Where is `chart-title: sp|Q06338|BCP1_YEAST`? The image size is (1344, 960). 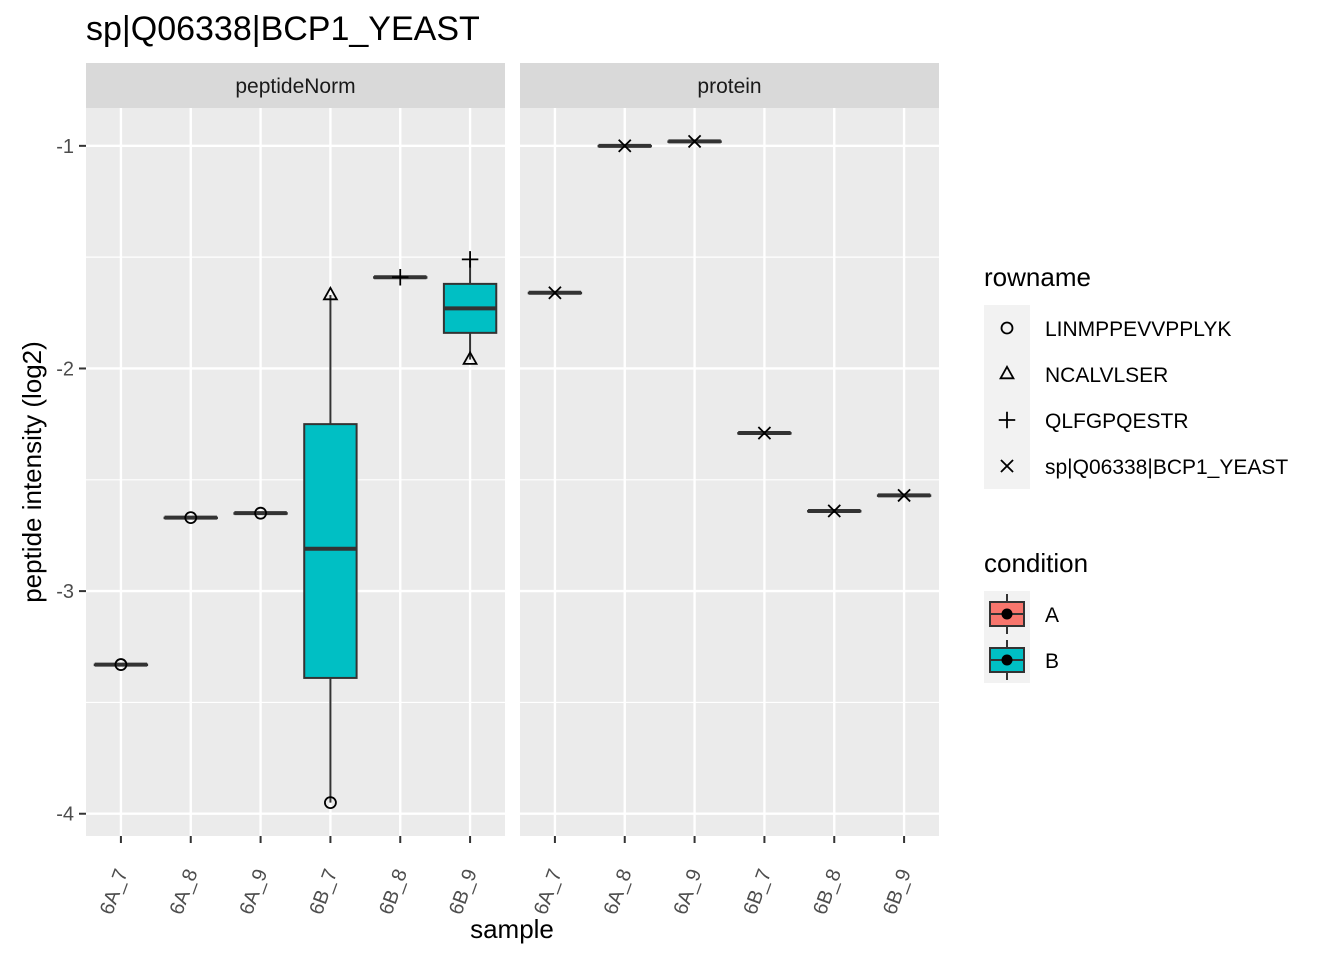
chart-title: sp|Q06338|BCP1_YEAST is located at coordinates (283, 29).